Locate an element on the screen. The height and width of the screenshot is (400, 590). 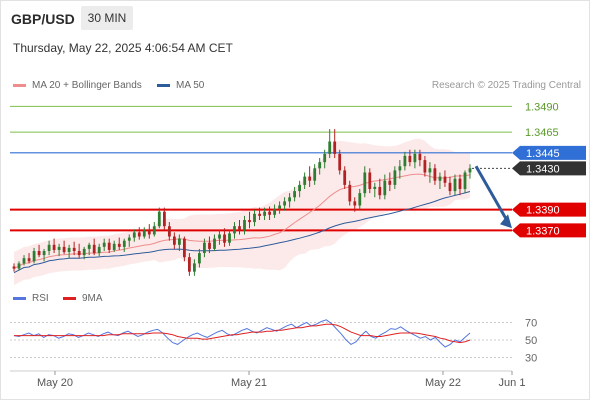
rsi-ma-line is located at coordinates (242, 333).